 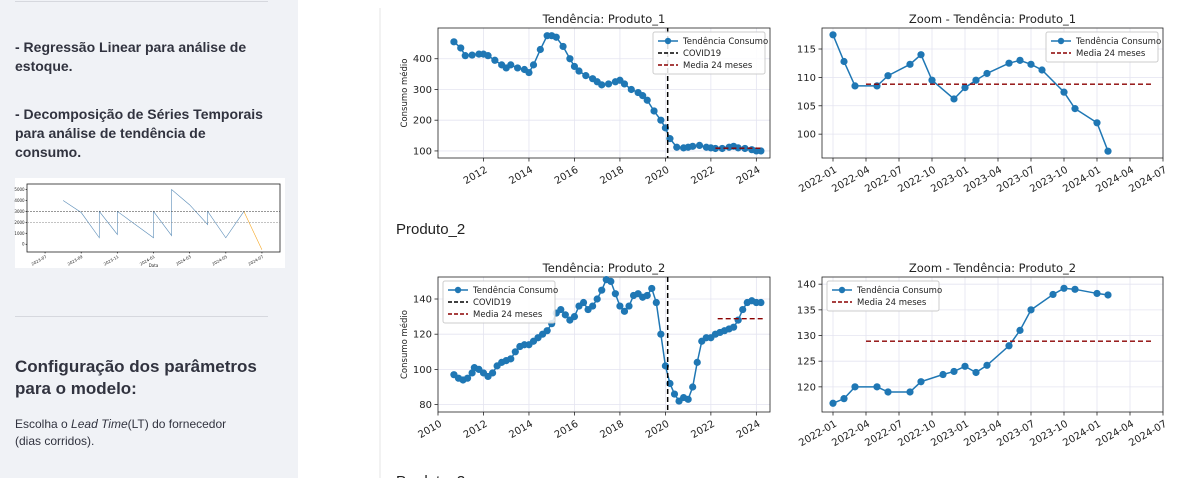 I want to click on y-tick-label: 115, so click(x=806, y=50).